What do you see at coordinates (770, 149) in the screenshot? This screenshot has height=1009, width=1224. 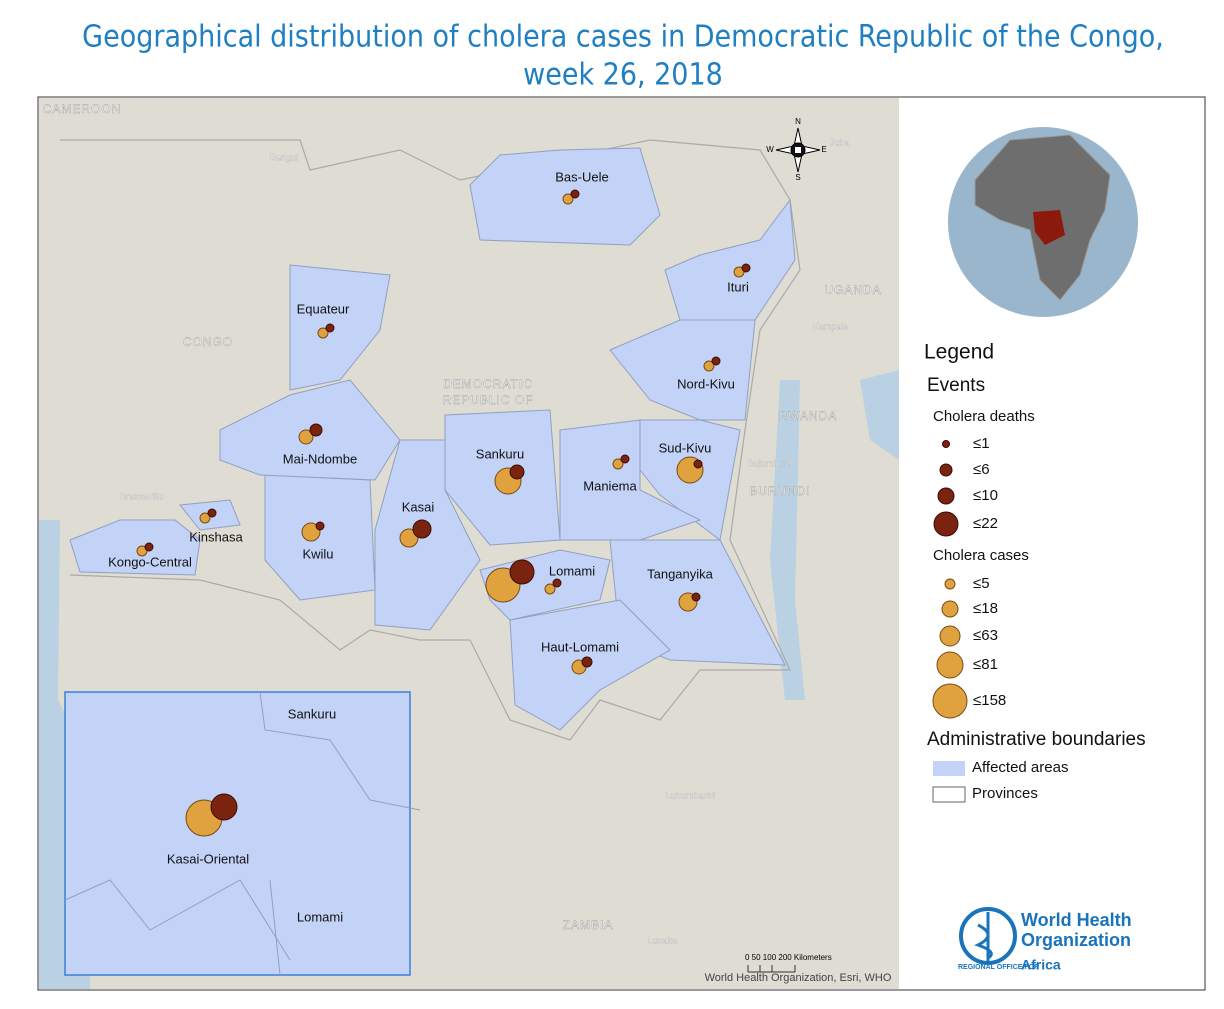 I see `compass-letter: W` at bounding box center [770, 149].